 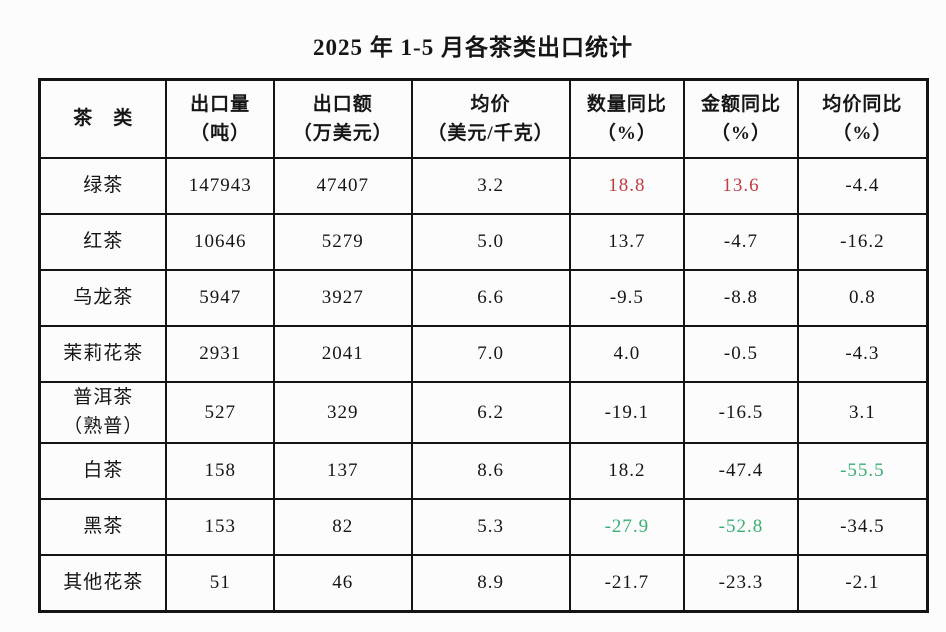 What do you see at coordinates (103, 242) in the screenshot?
I see `table-cell: 红茶` at bounding box center [103, 242].